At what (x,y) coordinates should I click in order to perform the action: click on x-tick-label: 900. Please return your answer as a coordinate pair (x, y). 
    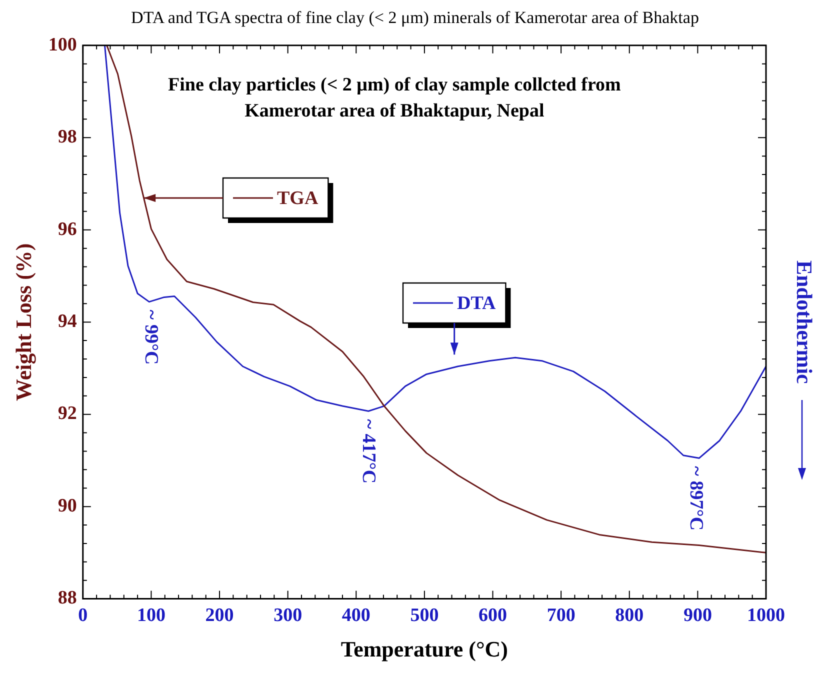
    Looking at the image, I should click on (697, 615).